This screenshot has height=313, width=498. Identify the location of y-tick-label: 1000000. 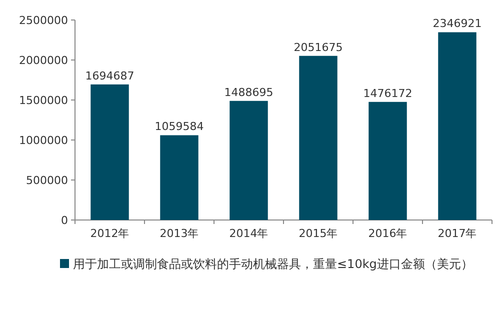
(43, 140).